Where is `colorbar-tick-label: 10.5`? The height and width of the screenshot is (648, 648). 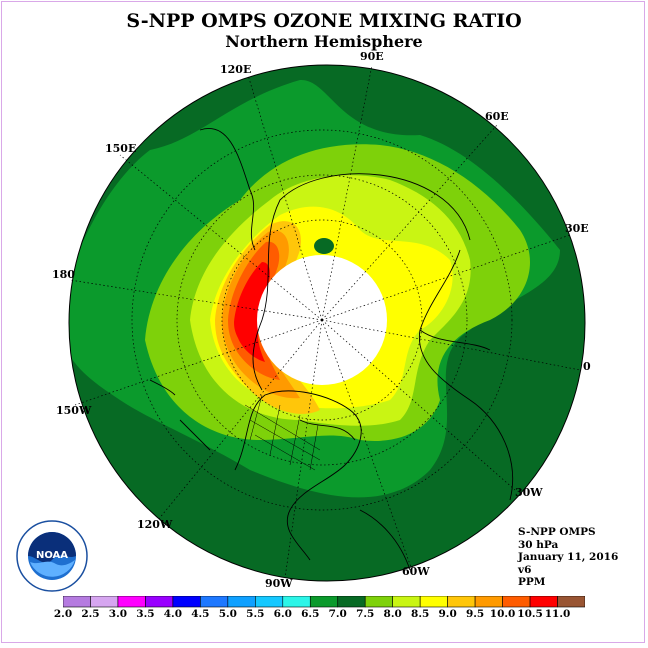
colorbar-tick-label: 10.5 is located at coordinates (530, 614).